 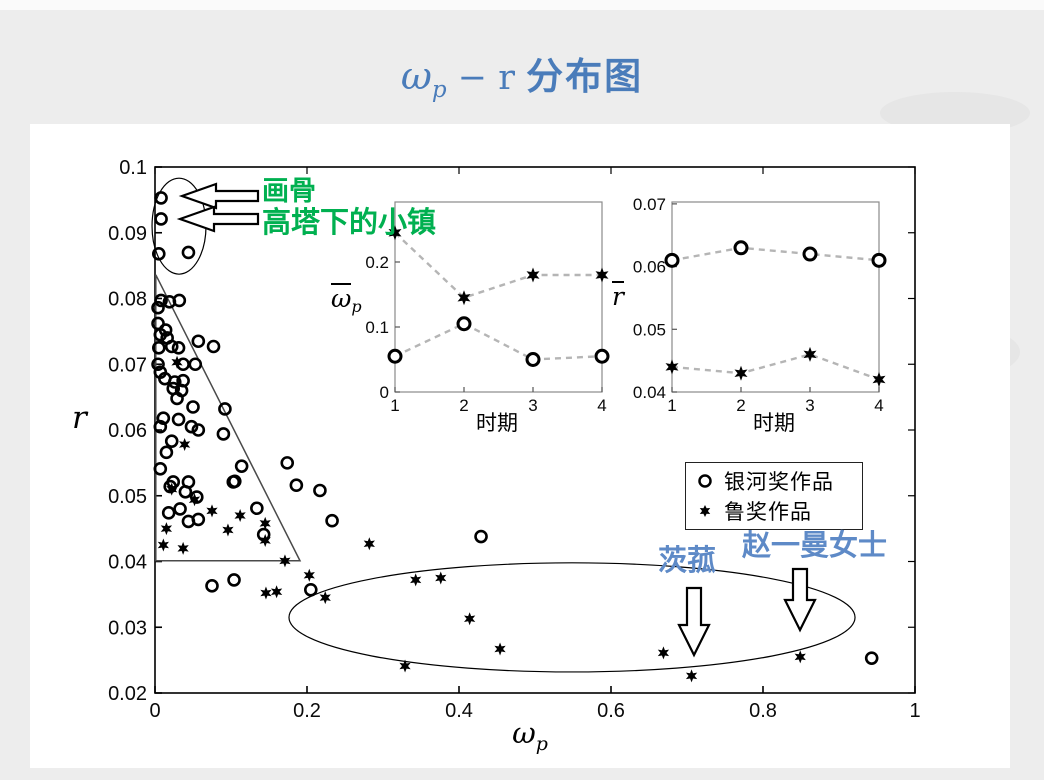 What do you see at coordinates (498, 297) in the screenshot?
I see `inset_omega_p-box` at bounding box center [498, 297].